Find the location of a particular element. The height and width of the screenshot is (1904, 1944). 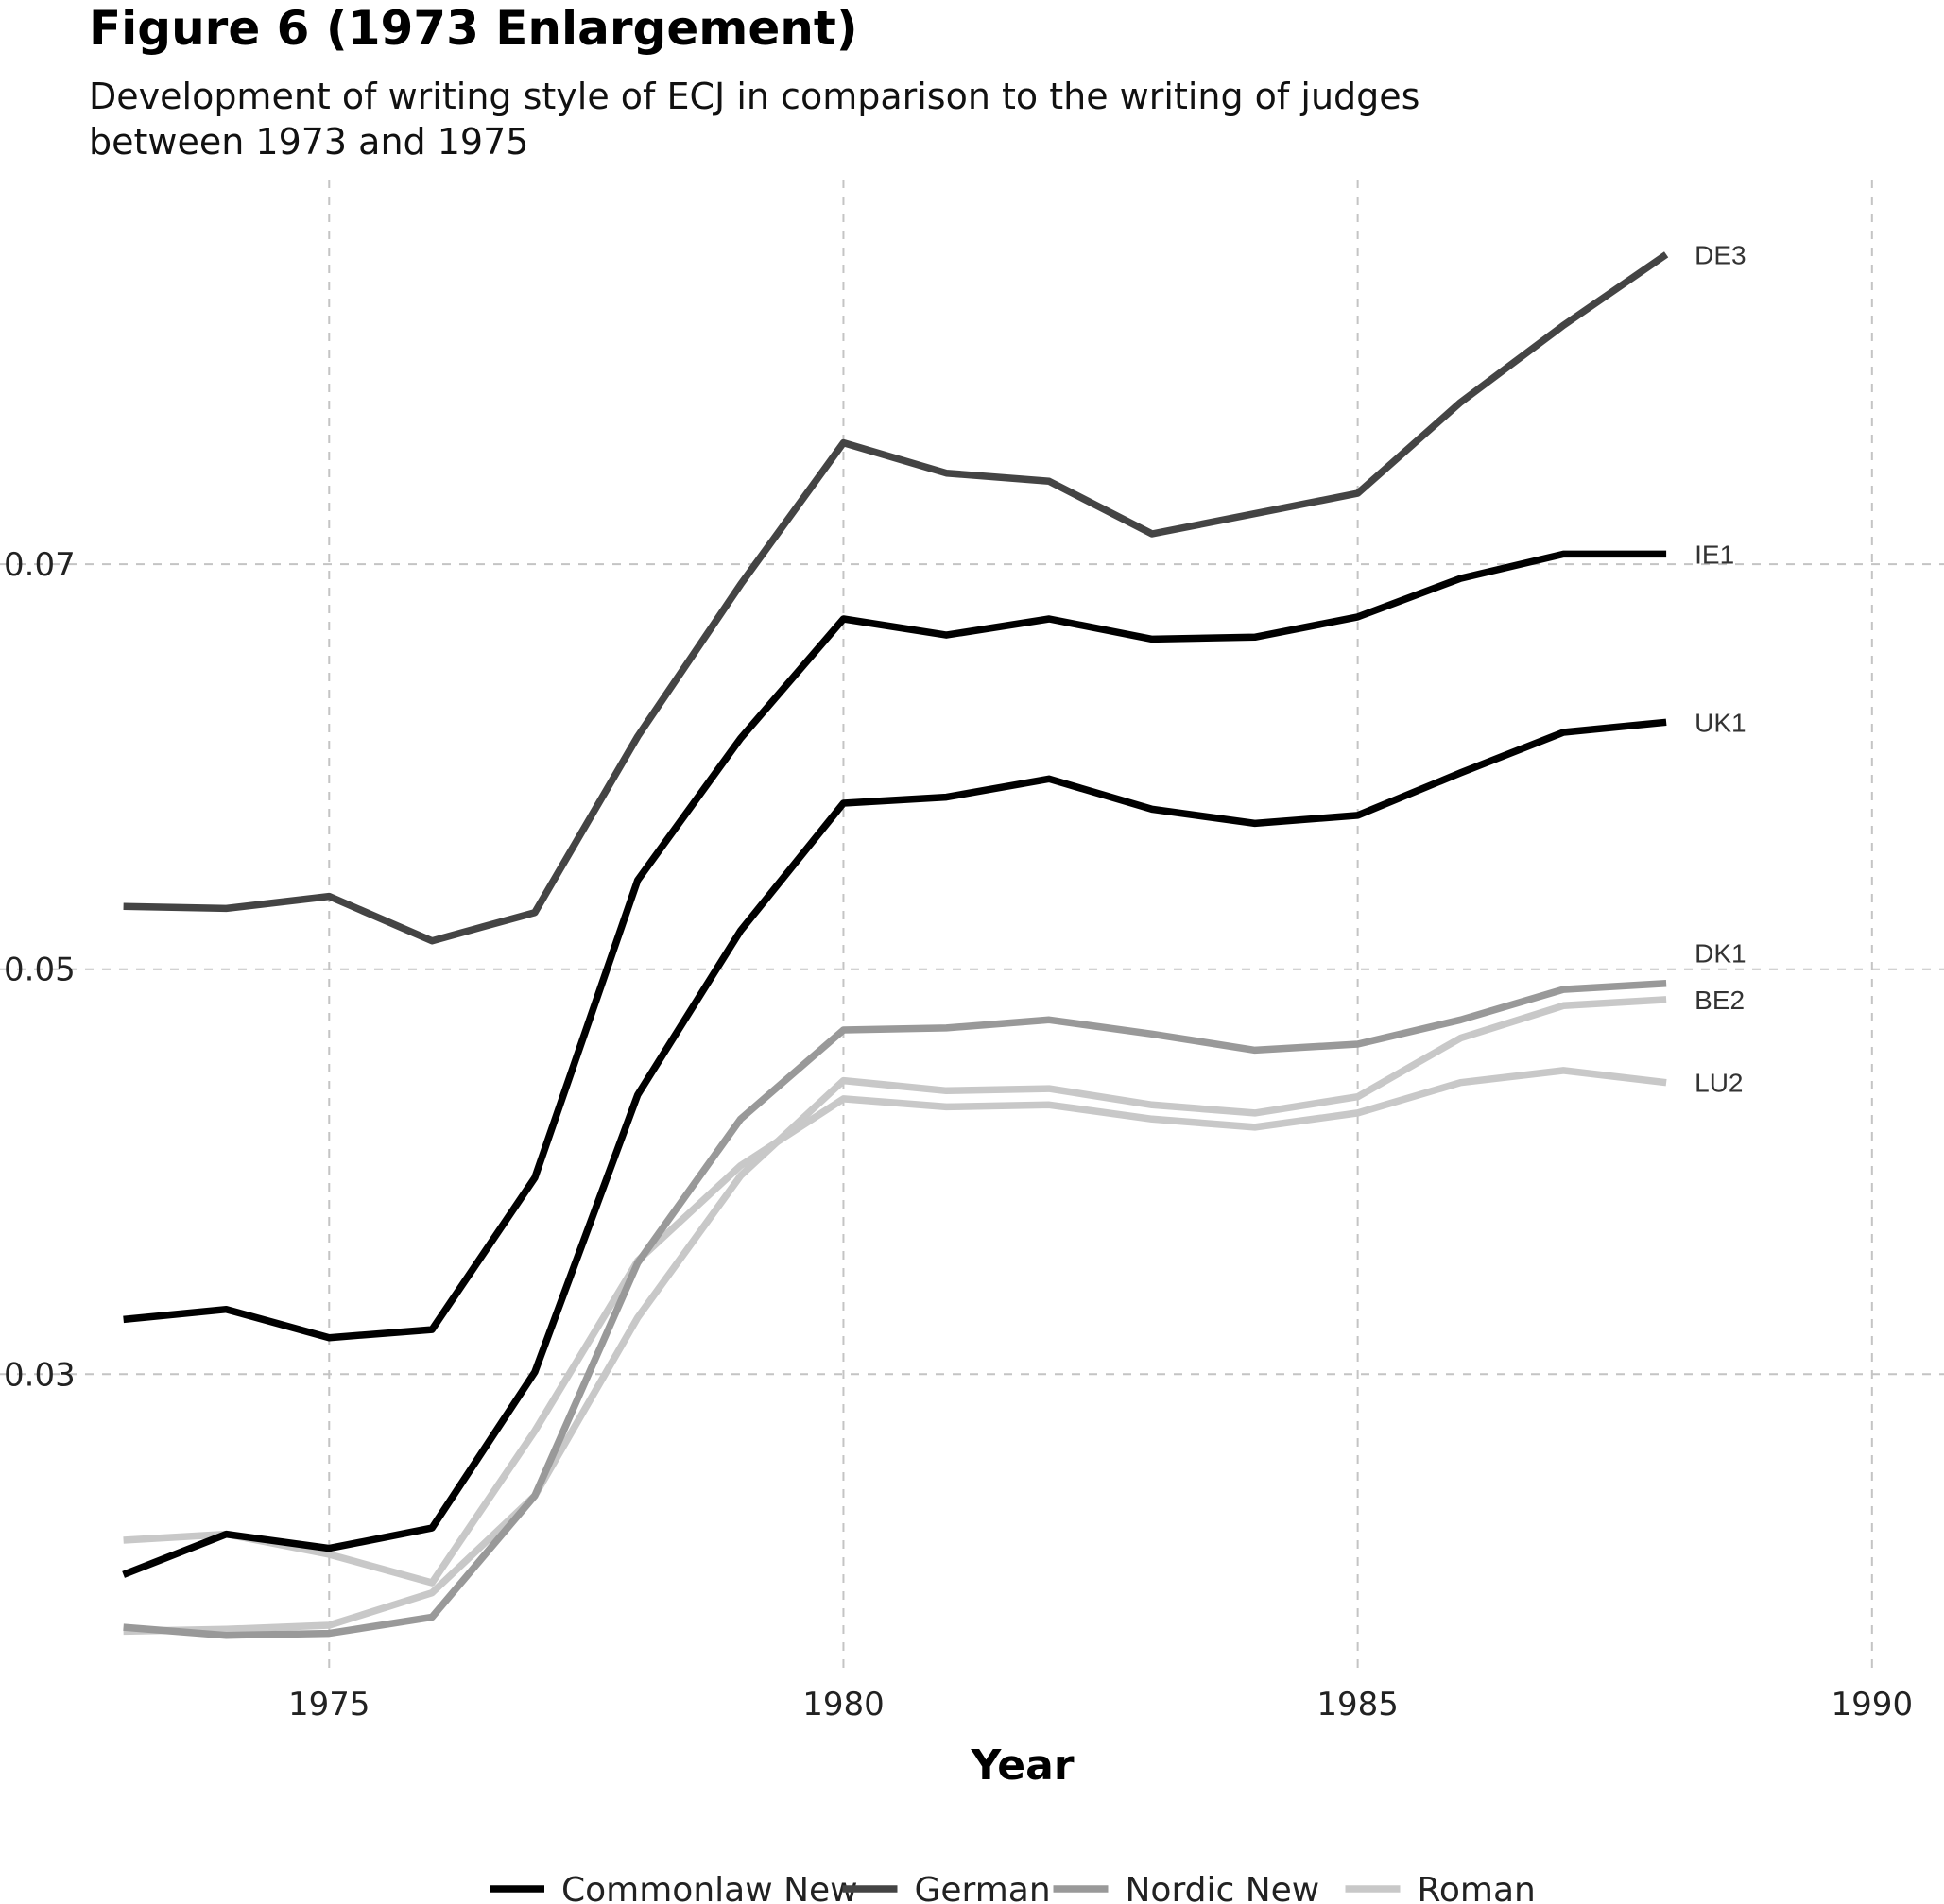

legend: Commonlaw New German Nordic New Roman is located at coordinates (1013, 1887).